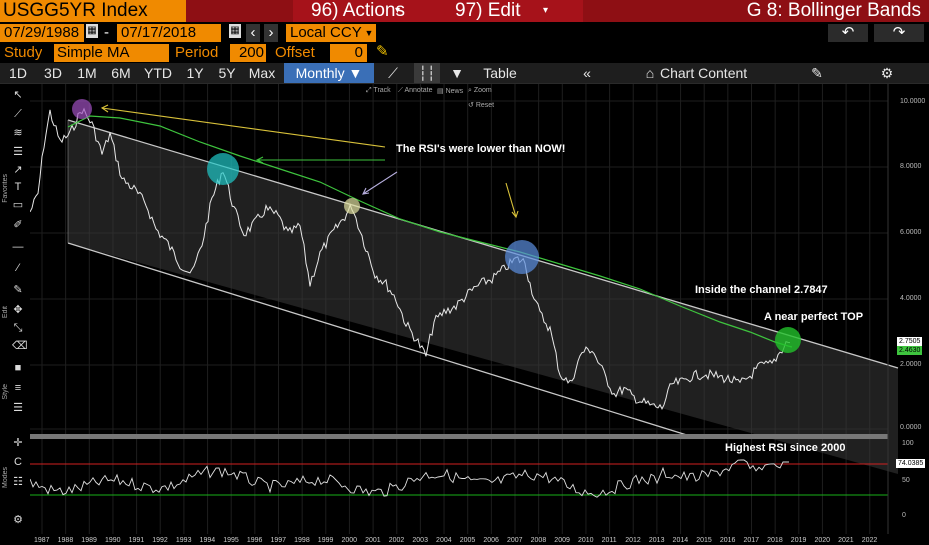 The image size is (929, 545). What do you see at coordinates (18, 408) in the screenshot?
I see `line-weight-icon: ☰` at bounding box center [18, 408].